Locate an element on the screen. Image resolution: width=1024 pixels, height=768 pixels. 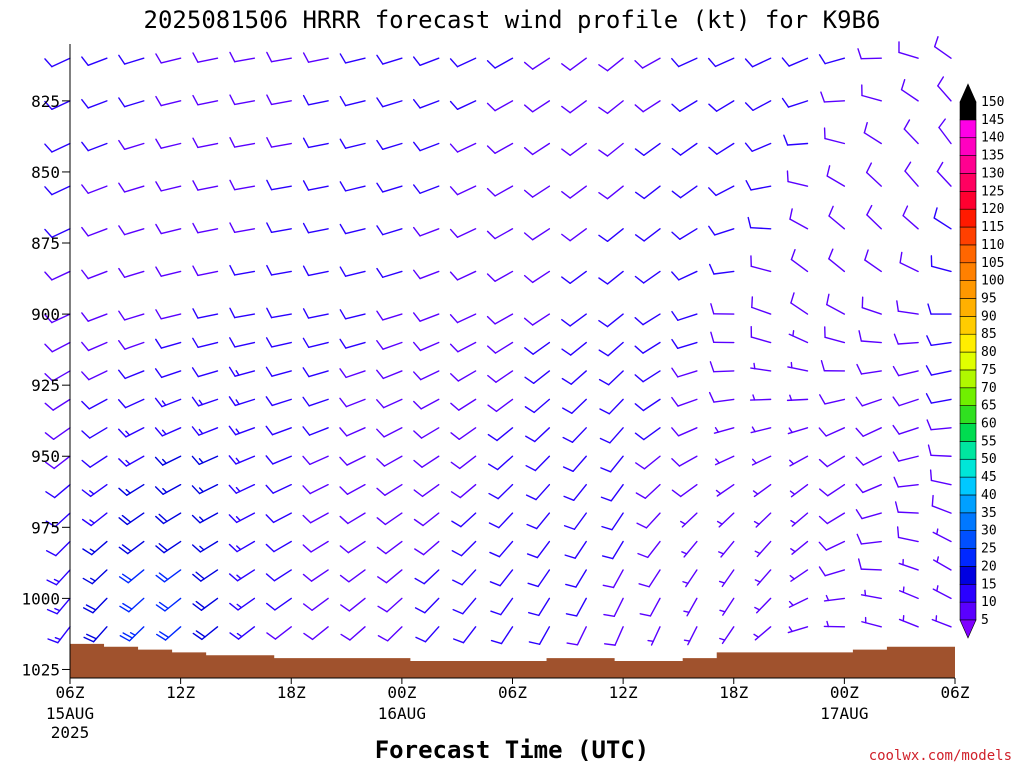
y-tick-label: 1000 is located at coordinates (40, 598).